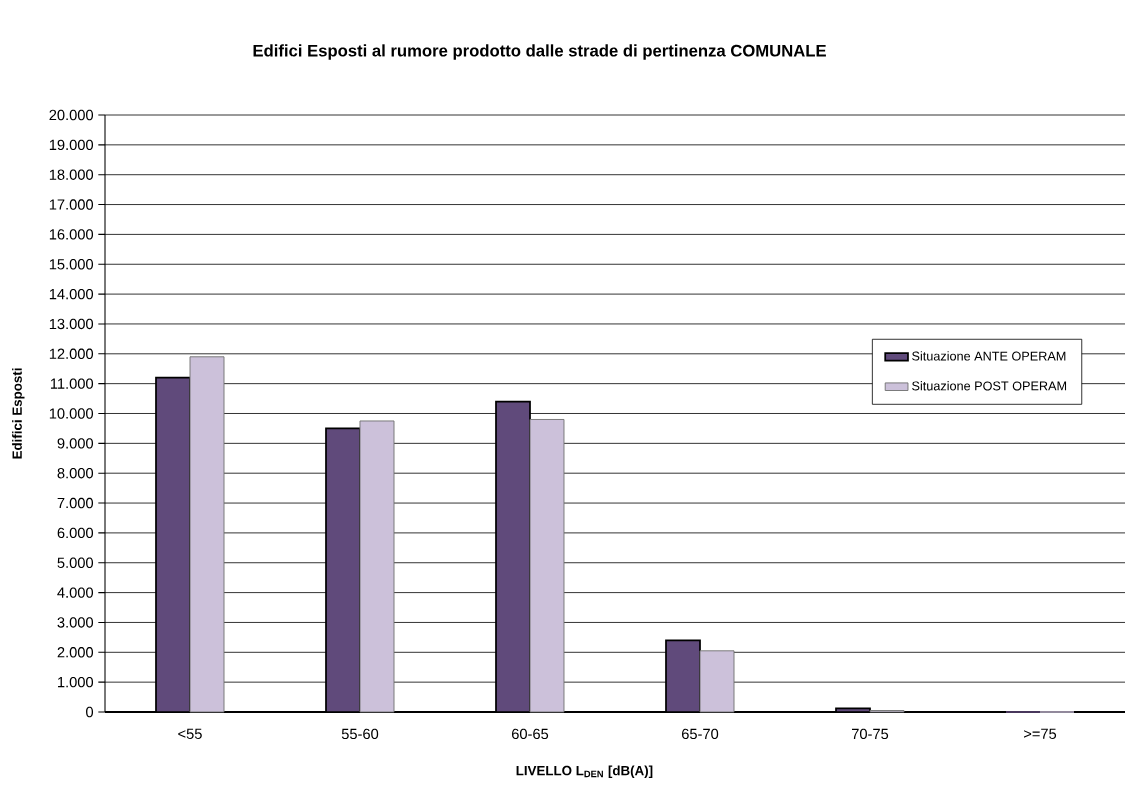  What do you see at coordinates (989, 356) in the screenshot?
I see `legend-label: Situazione ANTE OPERAM` at bounding box center [989, 356].